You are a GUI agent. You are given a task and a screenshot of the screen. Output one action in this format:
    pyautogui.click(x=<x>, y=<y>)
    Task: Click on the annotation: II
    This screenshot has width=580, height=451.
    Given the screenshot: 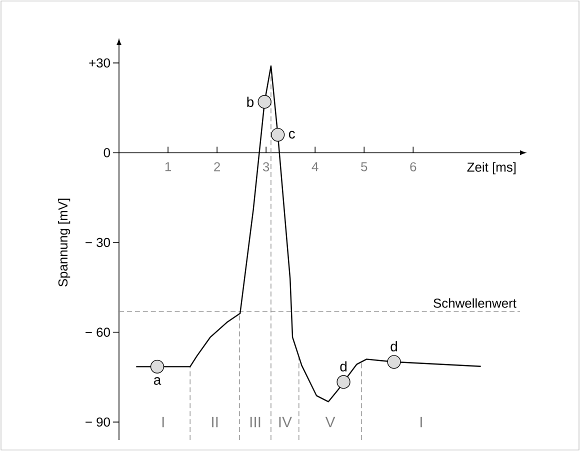 What is the action you would take?
    pyautogui.click(x=215, y=422)
    